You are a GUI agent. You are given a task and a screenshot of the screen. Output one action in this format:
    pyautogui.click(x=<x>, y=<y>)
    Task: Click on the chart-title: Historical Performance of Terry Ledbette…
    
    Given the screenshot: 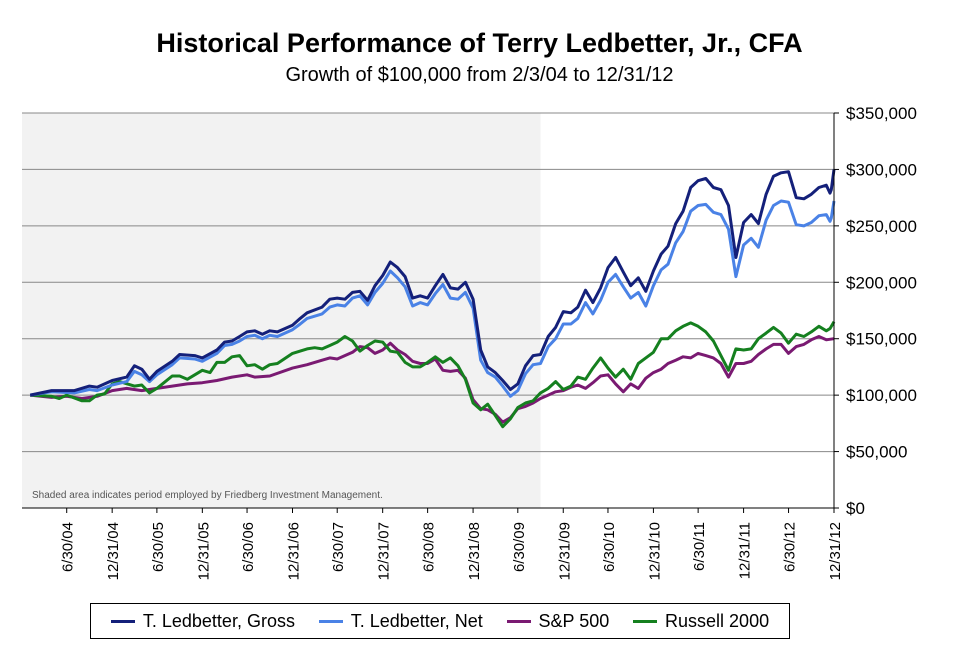 What is the action you would take?
    pyautogui.click(x=479, y=43)
    